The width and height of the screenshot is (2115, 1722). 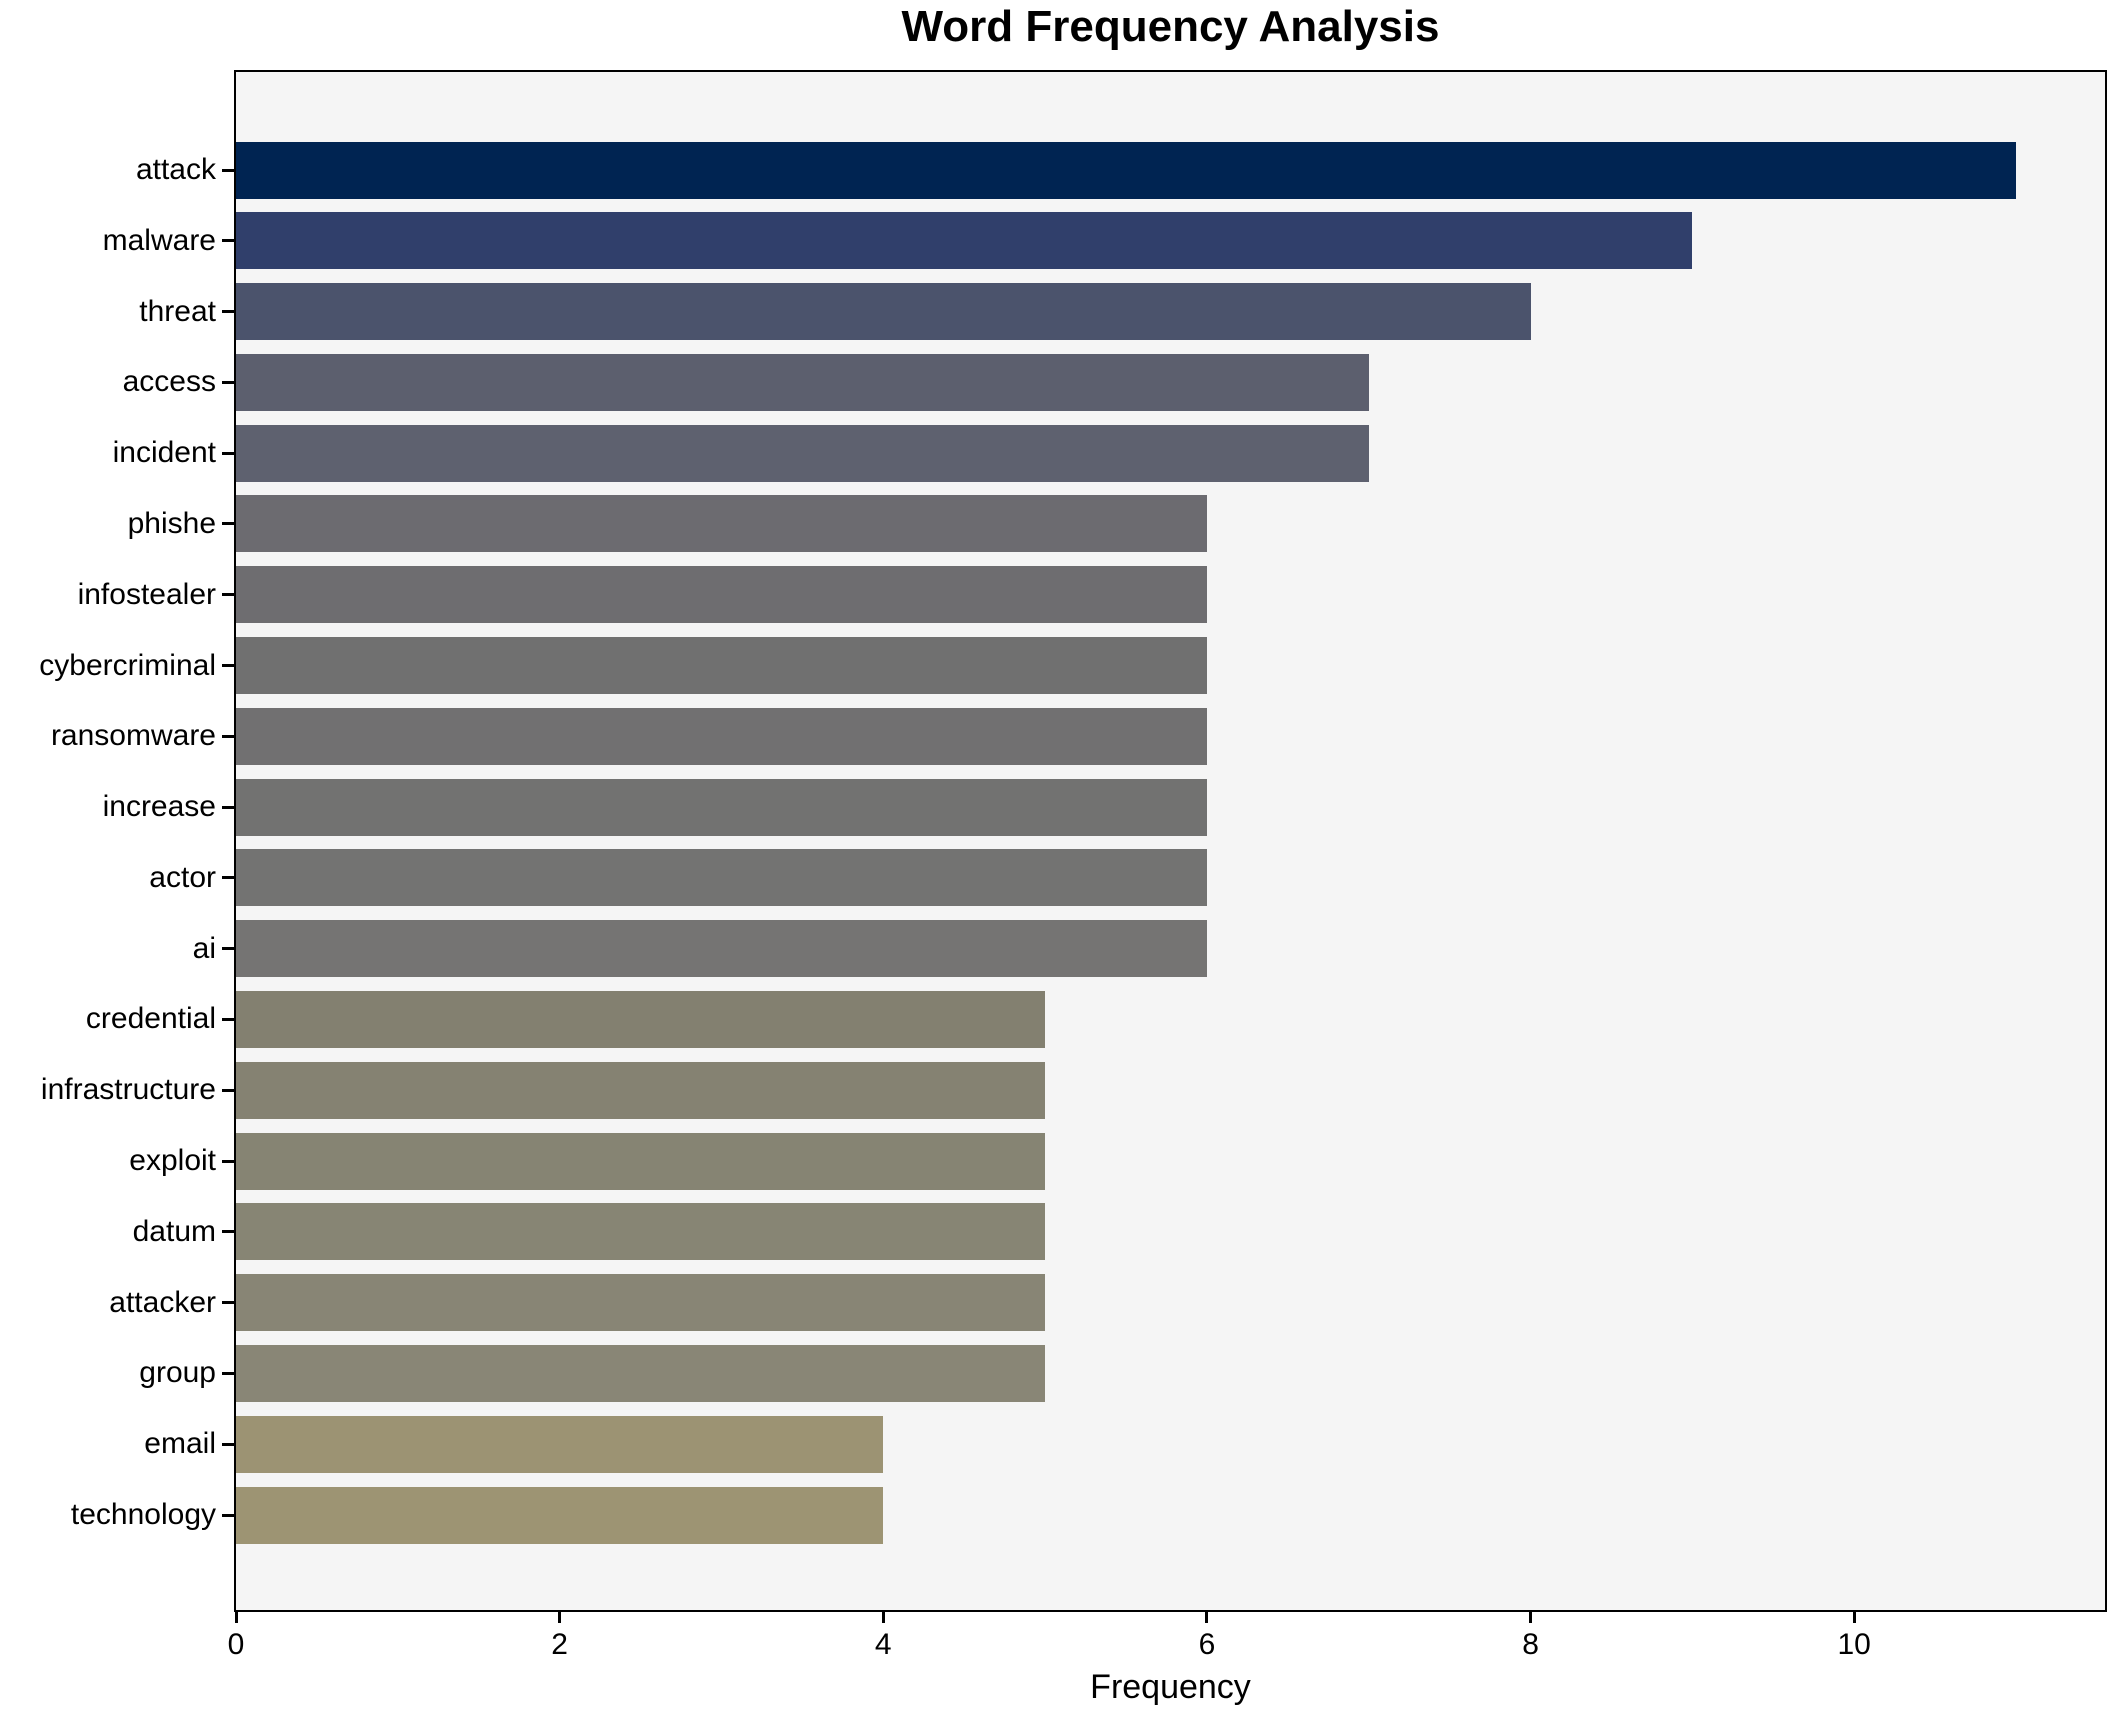 What do you see at coordinates (172, 1161) in the screenshot?
I see `y-tick-label: exploit` at bounding box center [172, 1161].